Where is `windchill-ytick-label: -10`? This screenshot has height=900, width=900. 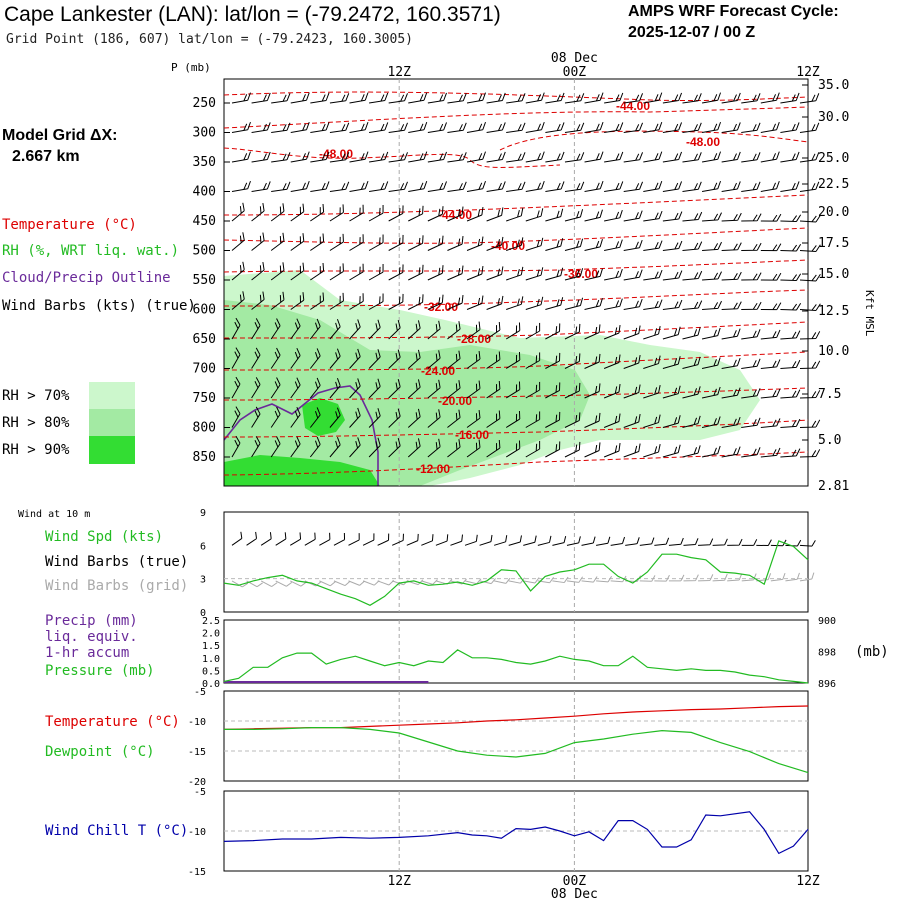
windchill-ytick-label: -10 is located at coordinates (197, 832).